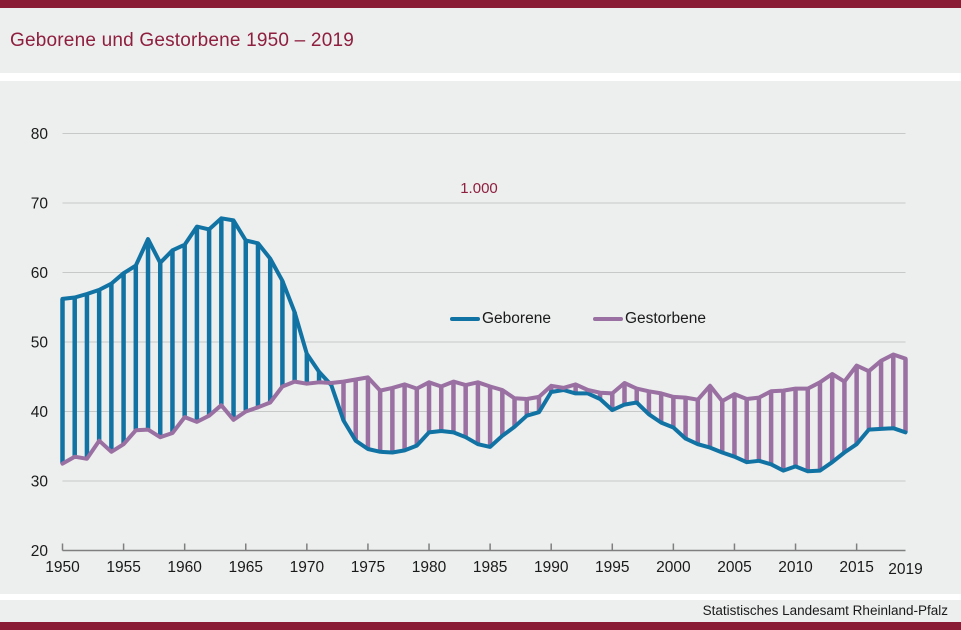  I want to click on legend-label-geborene: Geborene, so click(516, 318).